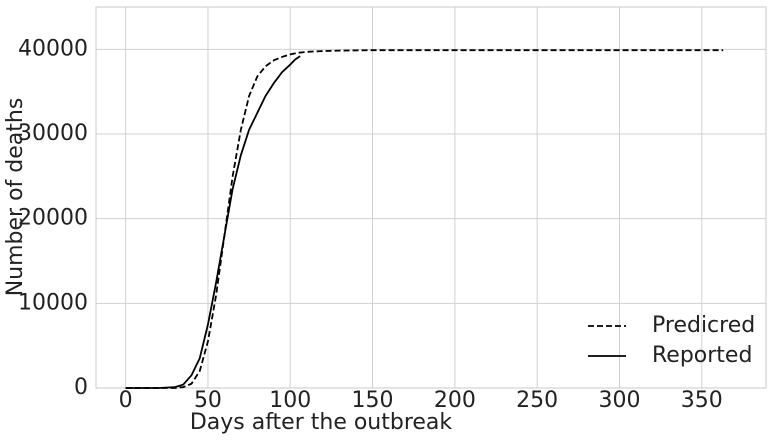 This screenshot has width=772, height=446. I want to click on y-axis-label: Number of deaths, so click(15, 197).